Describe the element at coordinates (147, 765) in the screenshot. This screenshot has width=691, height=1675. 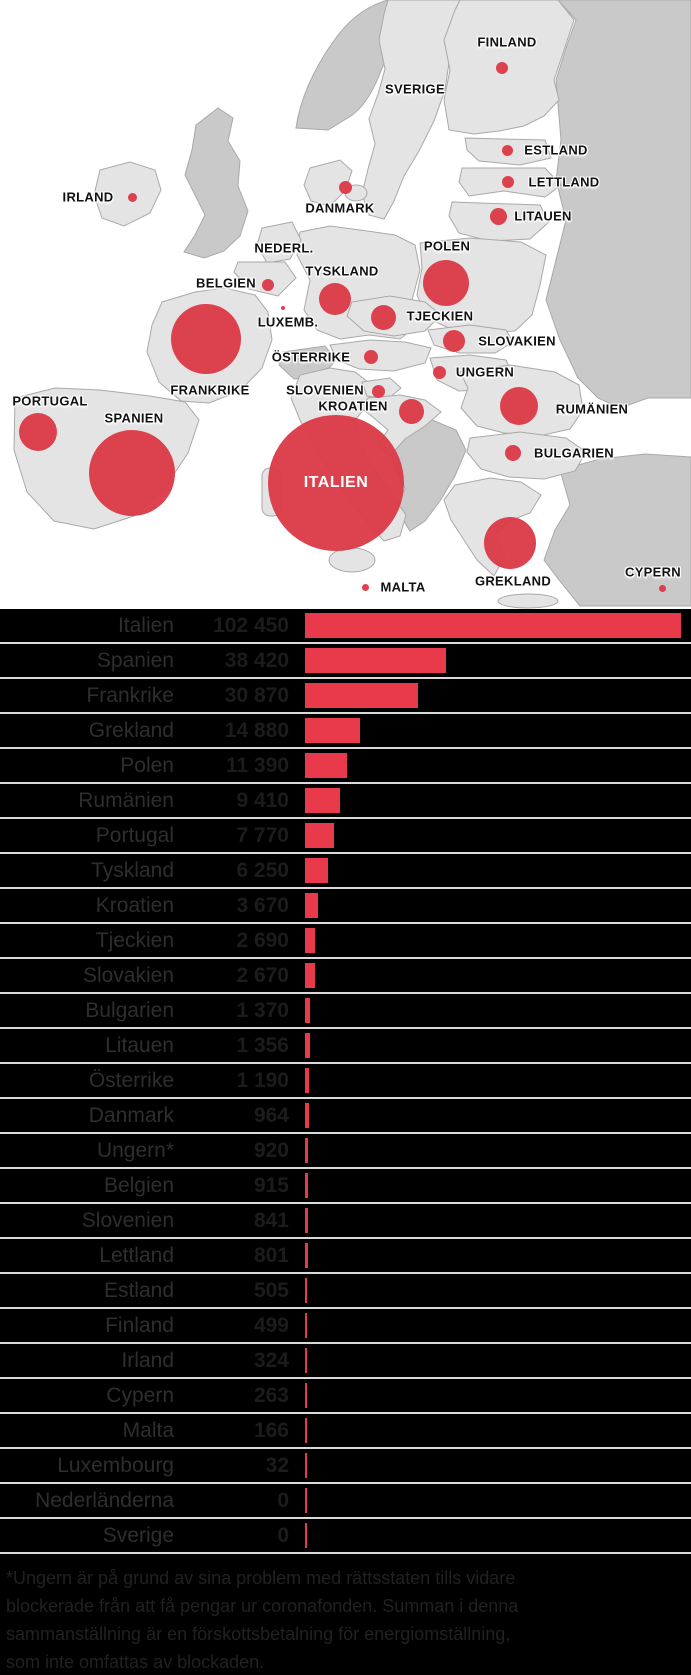
I see `row-label: Polen` at that location.